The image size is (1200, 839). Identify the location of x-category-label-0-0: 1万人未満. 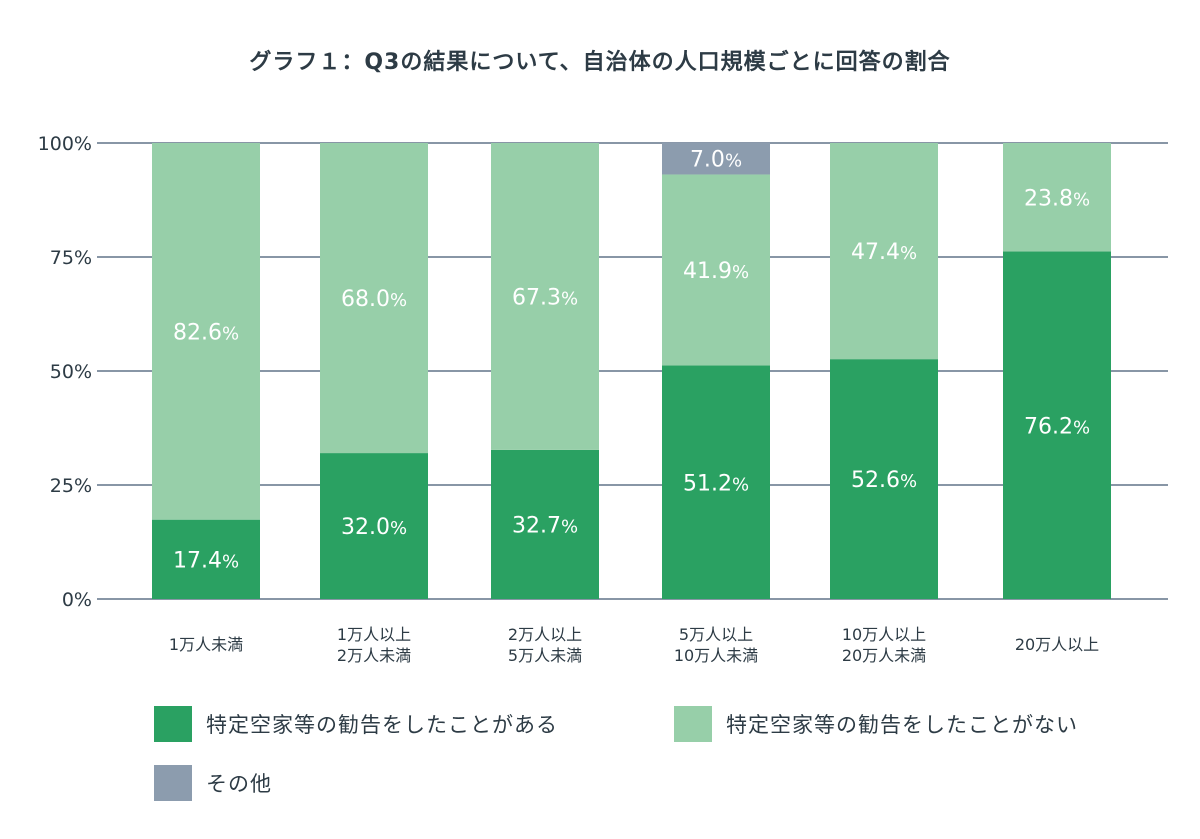
(206, 644).